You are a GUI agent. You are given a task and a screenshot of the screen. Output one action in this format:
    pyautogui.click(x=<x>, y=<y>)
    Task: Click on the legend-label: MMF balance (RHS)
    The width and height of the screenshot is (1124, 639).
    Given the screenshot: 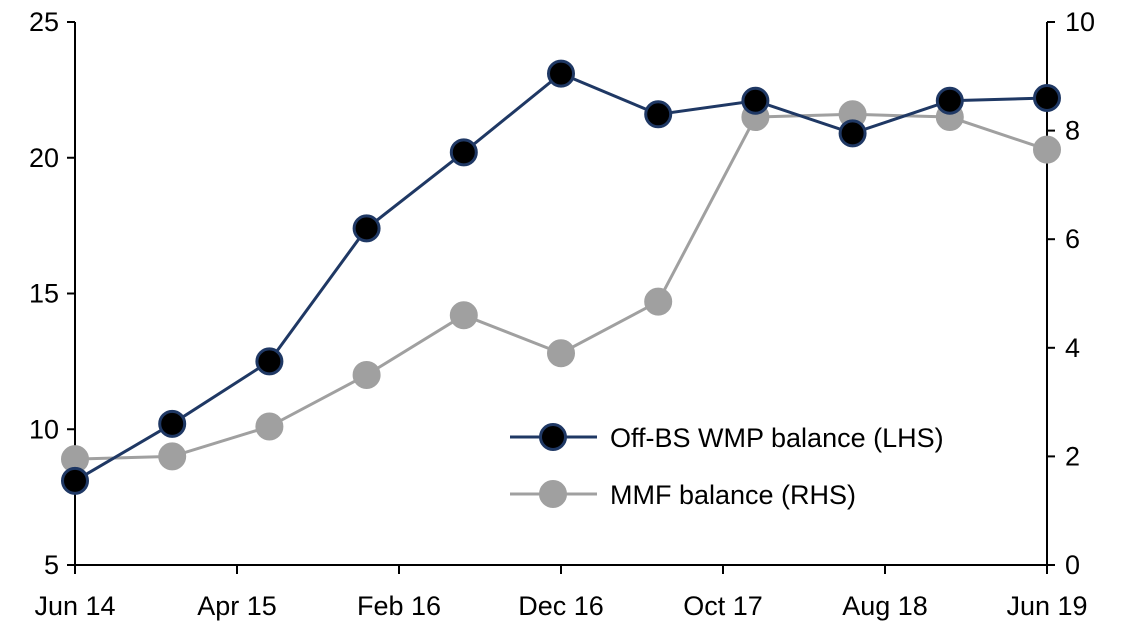 What is the action you would take?
    pyautogui.click(x=733, y=495)
    